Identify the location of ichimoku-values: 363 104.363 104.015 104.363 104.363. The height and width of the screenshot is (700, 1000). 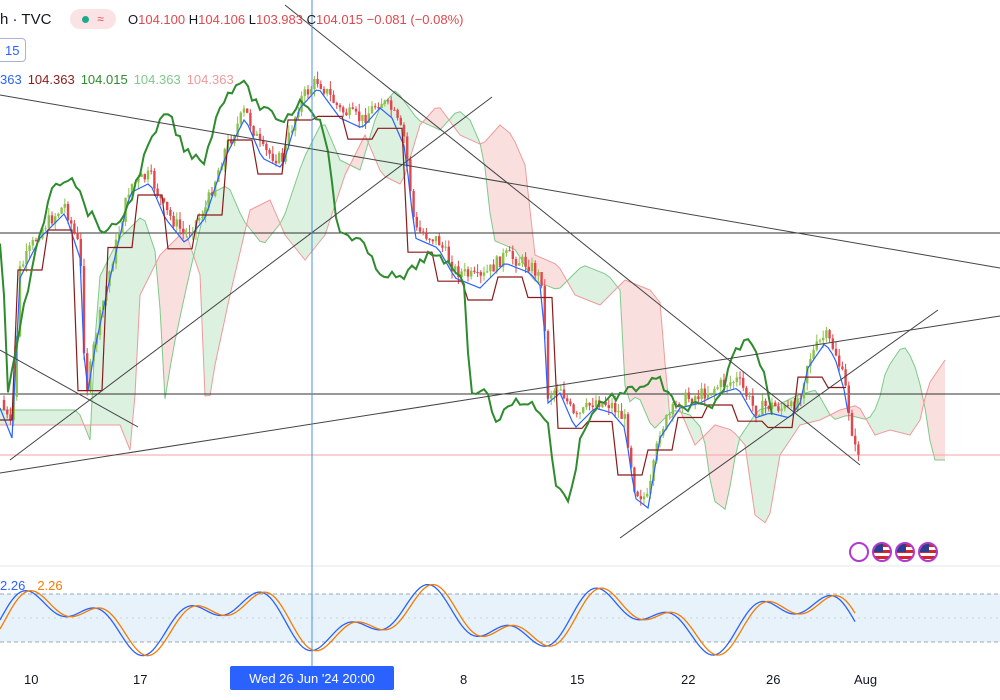
(120, 79).